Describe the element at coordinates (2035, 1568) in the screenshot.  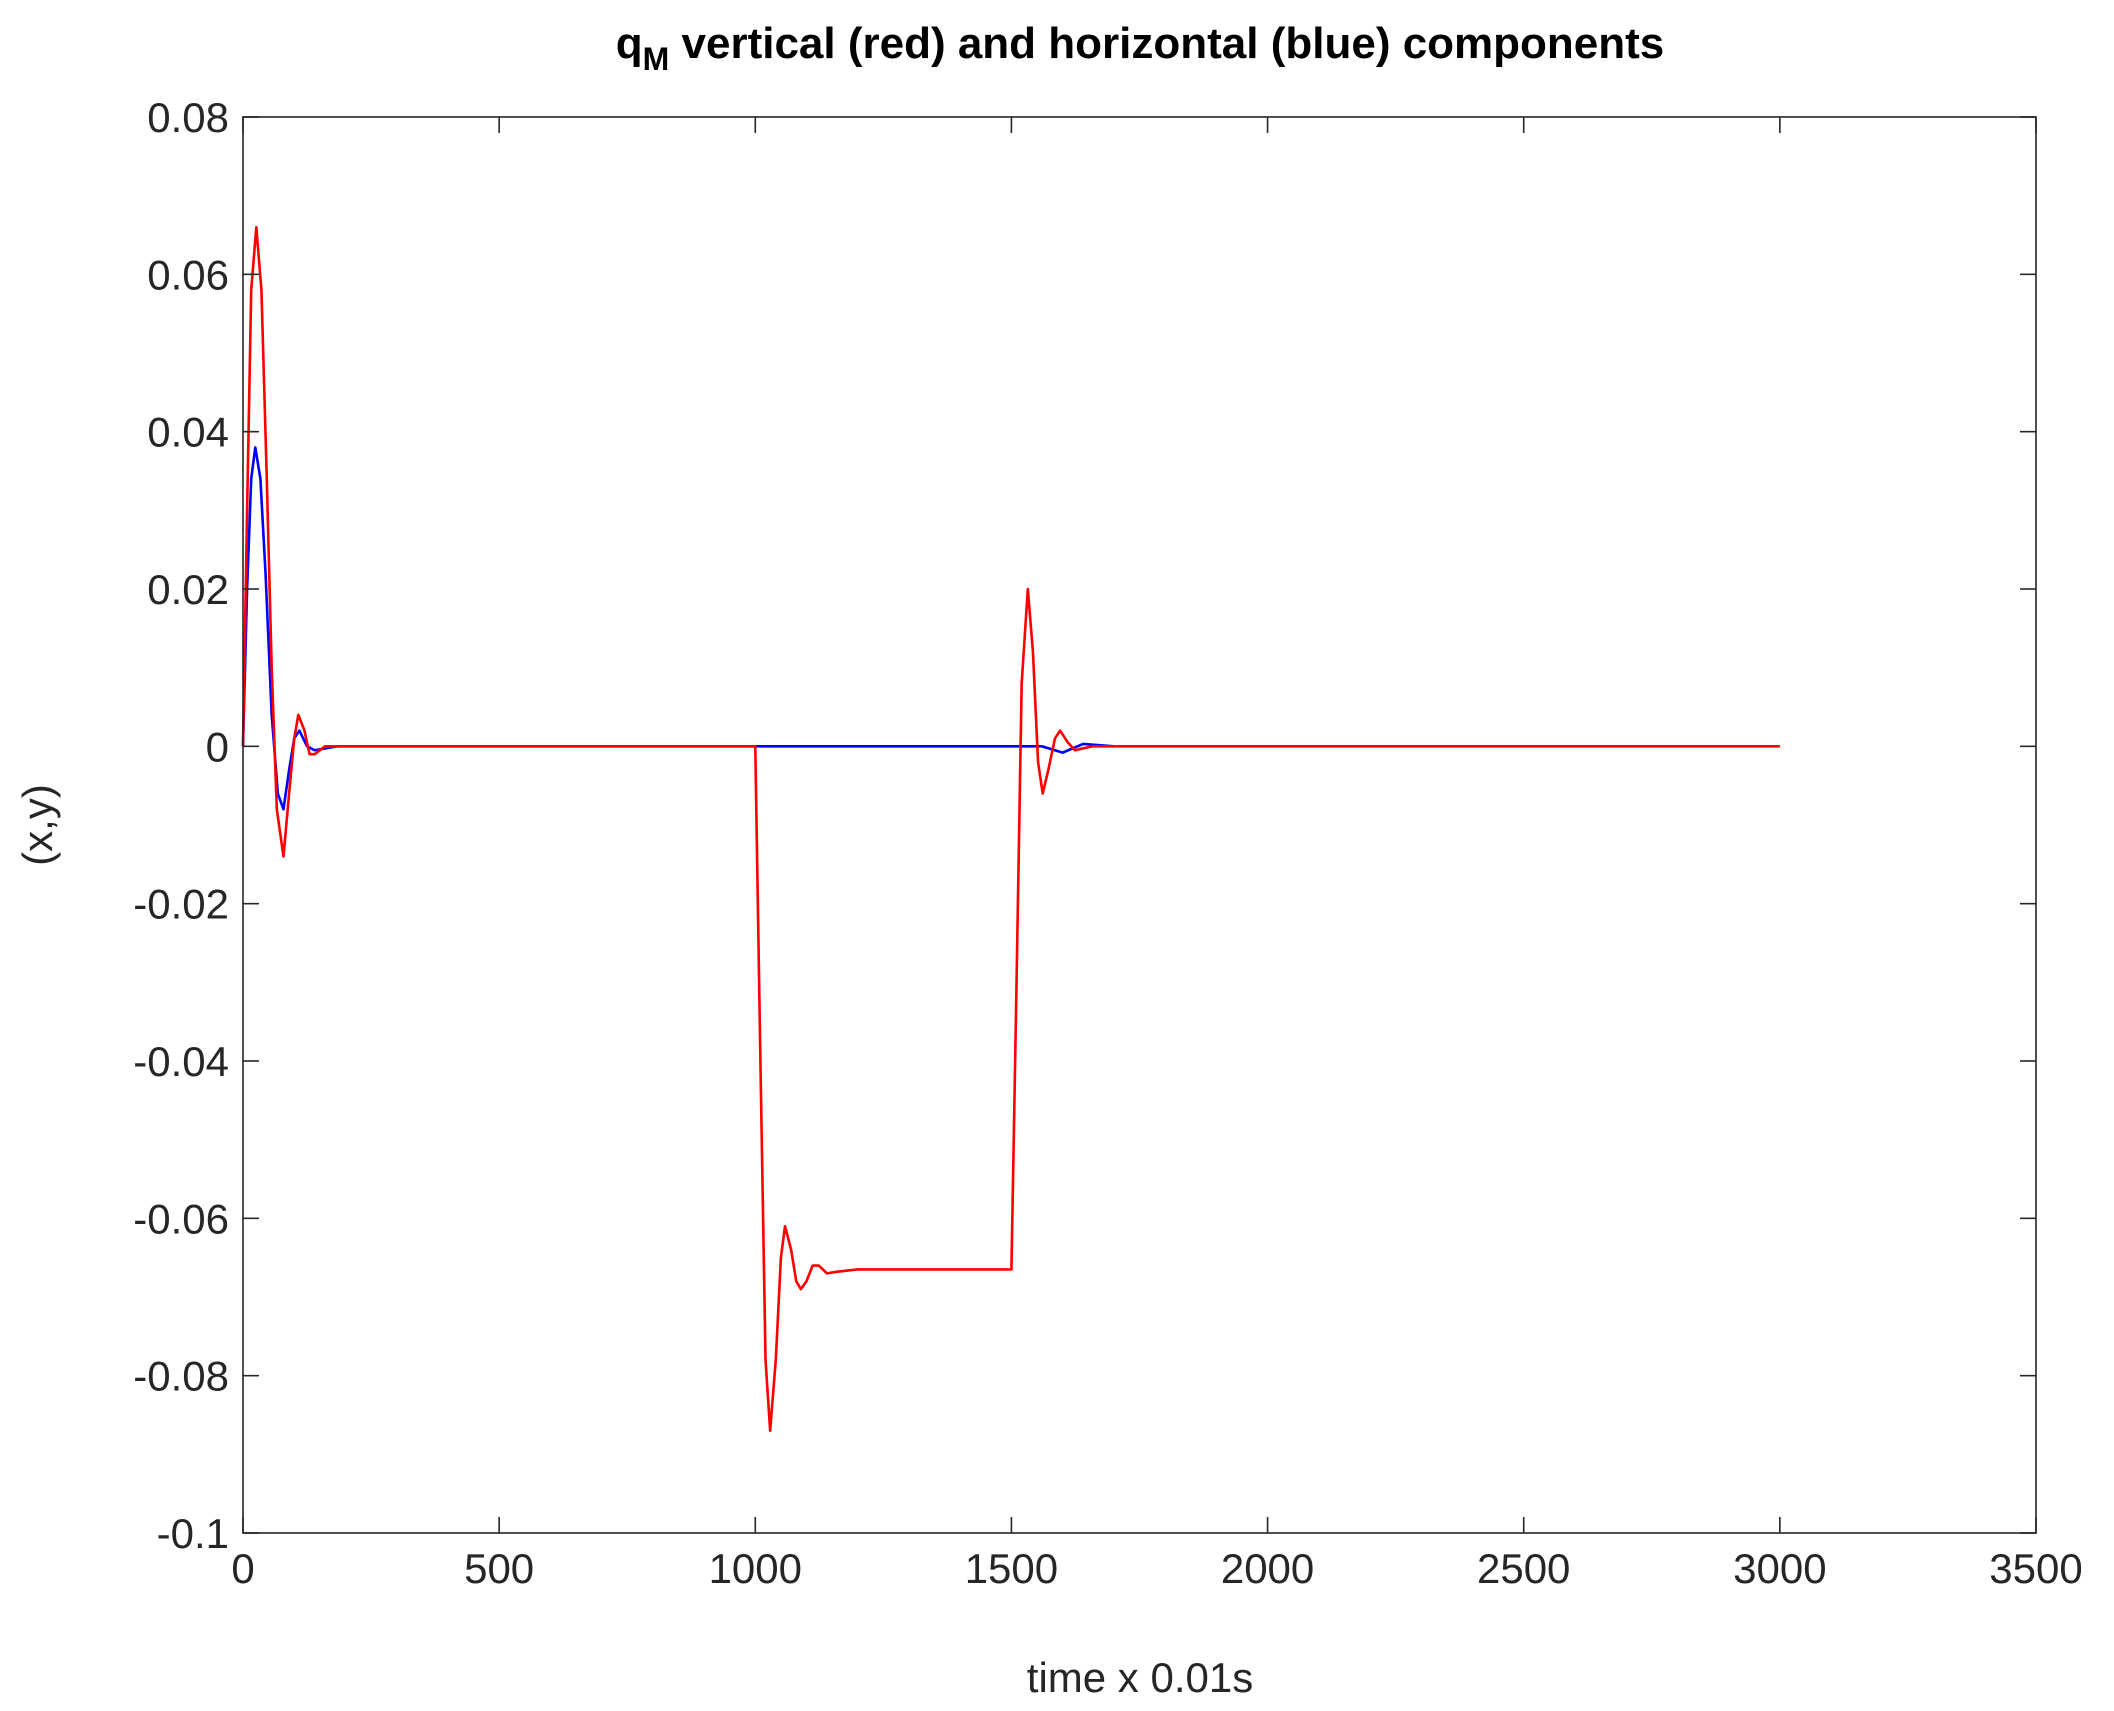
I see `x-tick-label: 3500` at that location.